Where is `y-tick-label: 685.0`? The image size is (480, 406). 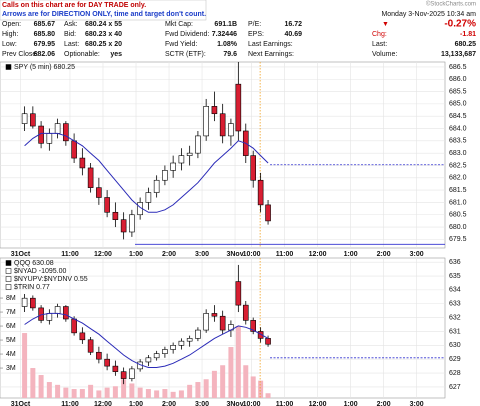
y-tick-label: 685.0 is located at coordinates (458, 104).